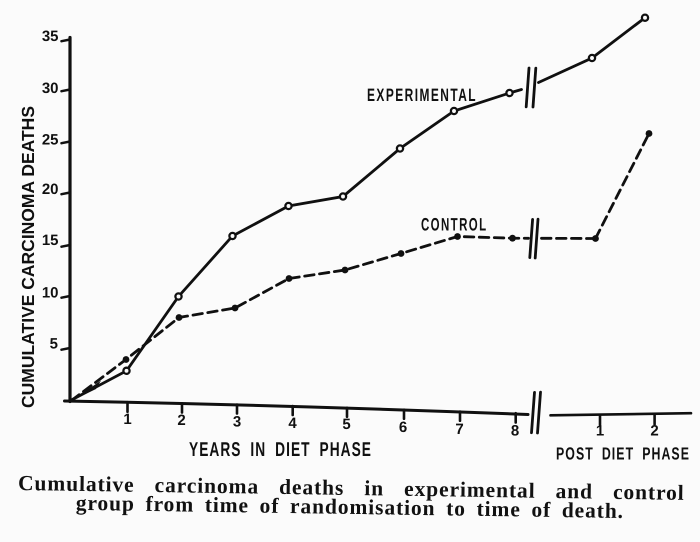 This screenshot has width=700, height=542. What do you see at coordinates (50, 36) in the screenshot?
I see `svg-text: 35` at bounding box center [50, 36].